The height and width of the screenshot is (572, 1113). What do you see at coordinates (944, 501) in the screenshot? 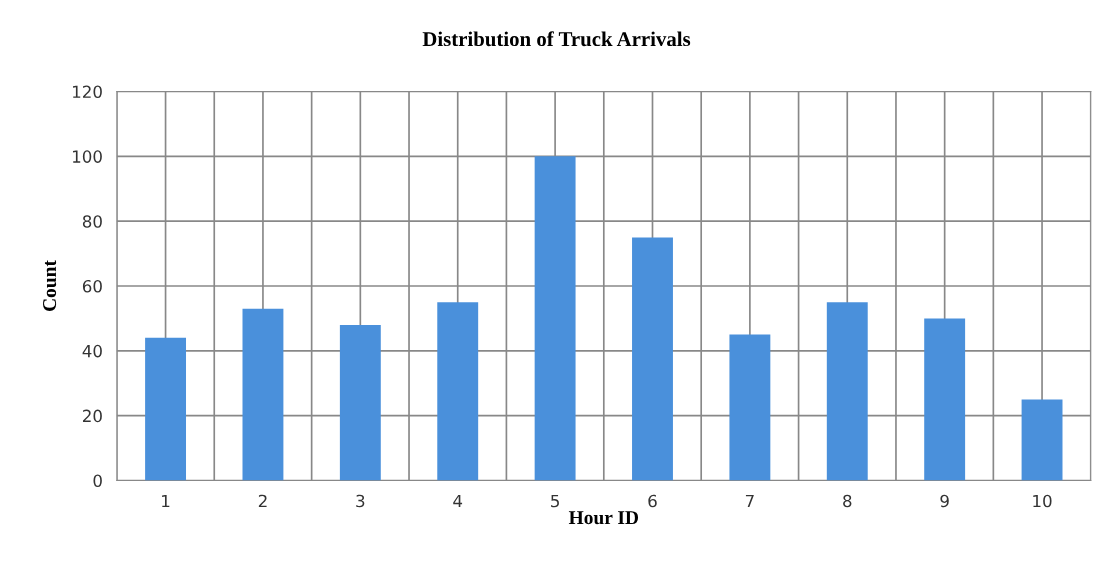
I see `x-tick-label: 9` at bounding box center [944, 501].